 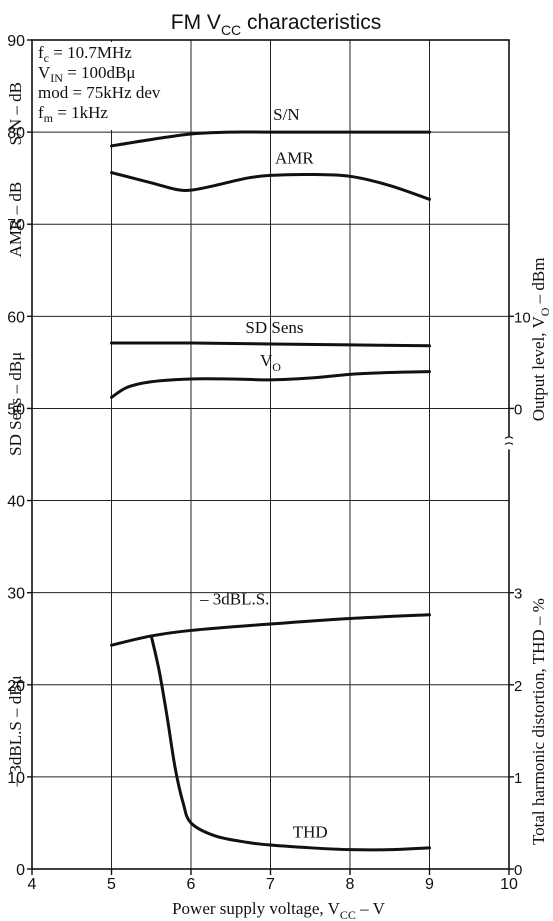 I want to click on series-label-amr: AMR, so click(x=294, y=157).